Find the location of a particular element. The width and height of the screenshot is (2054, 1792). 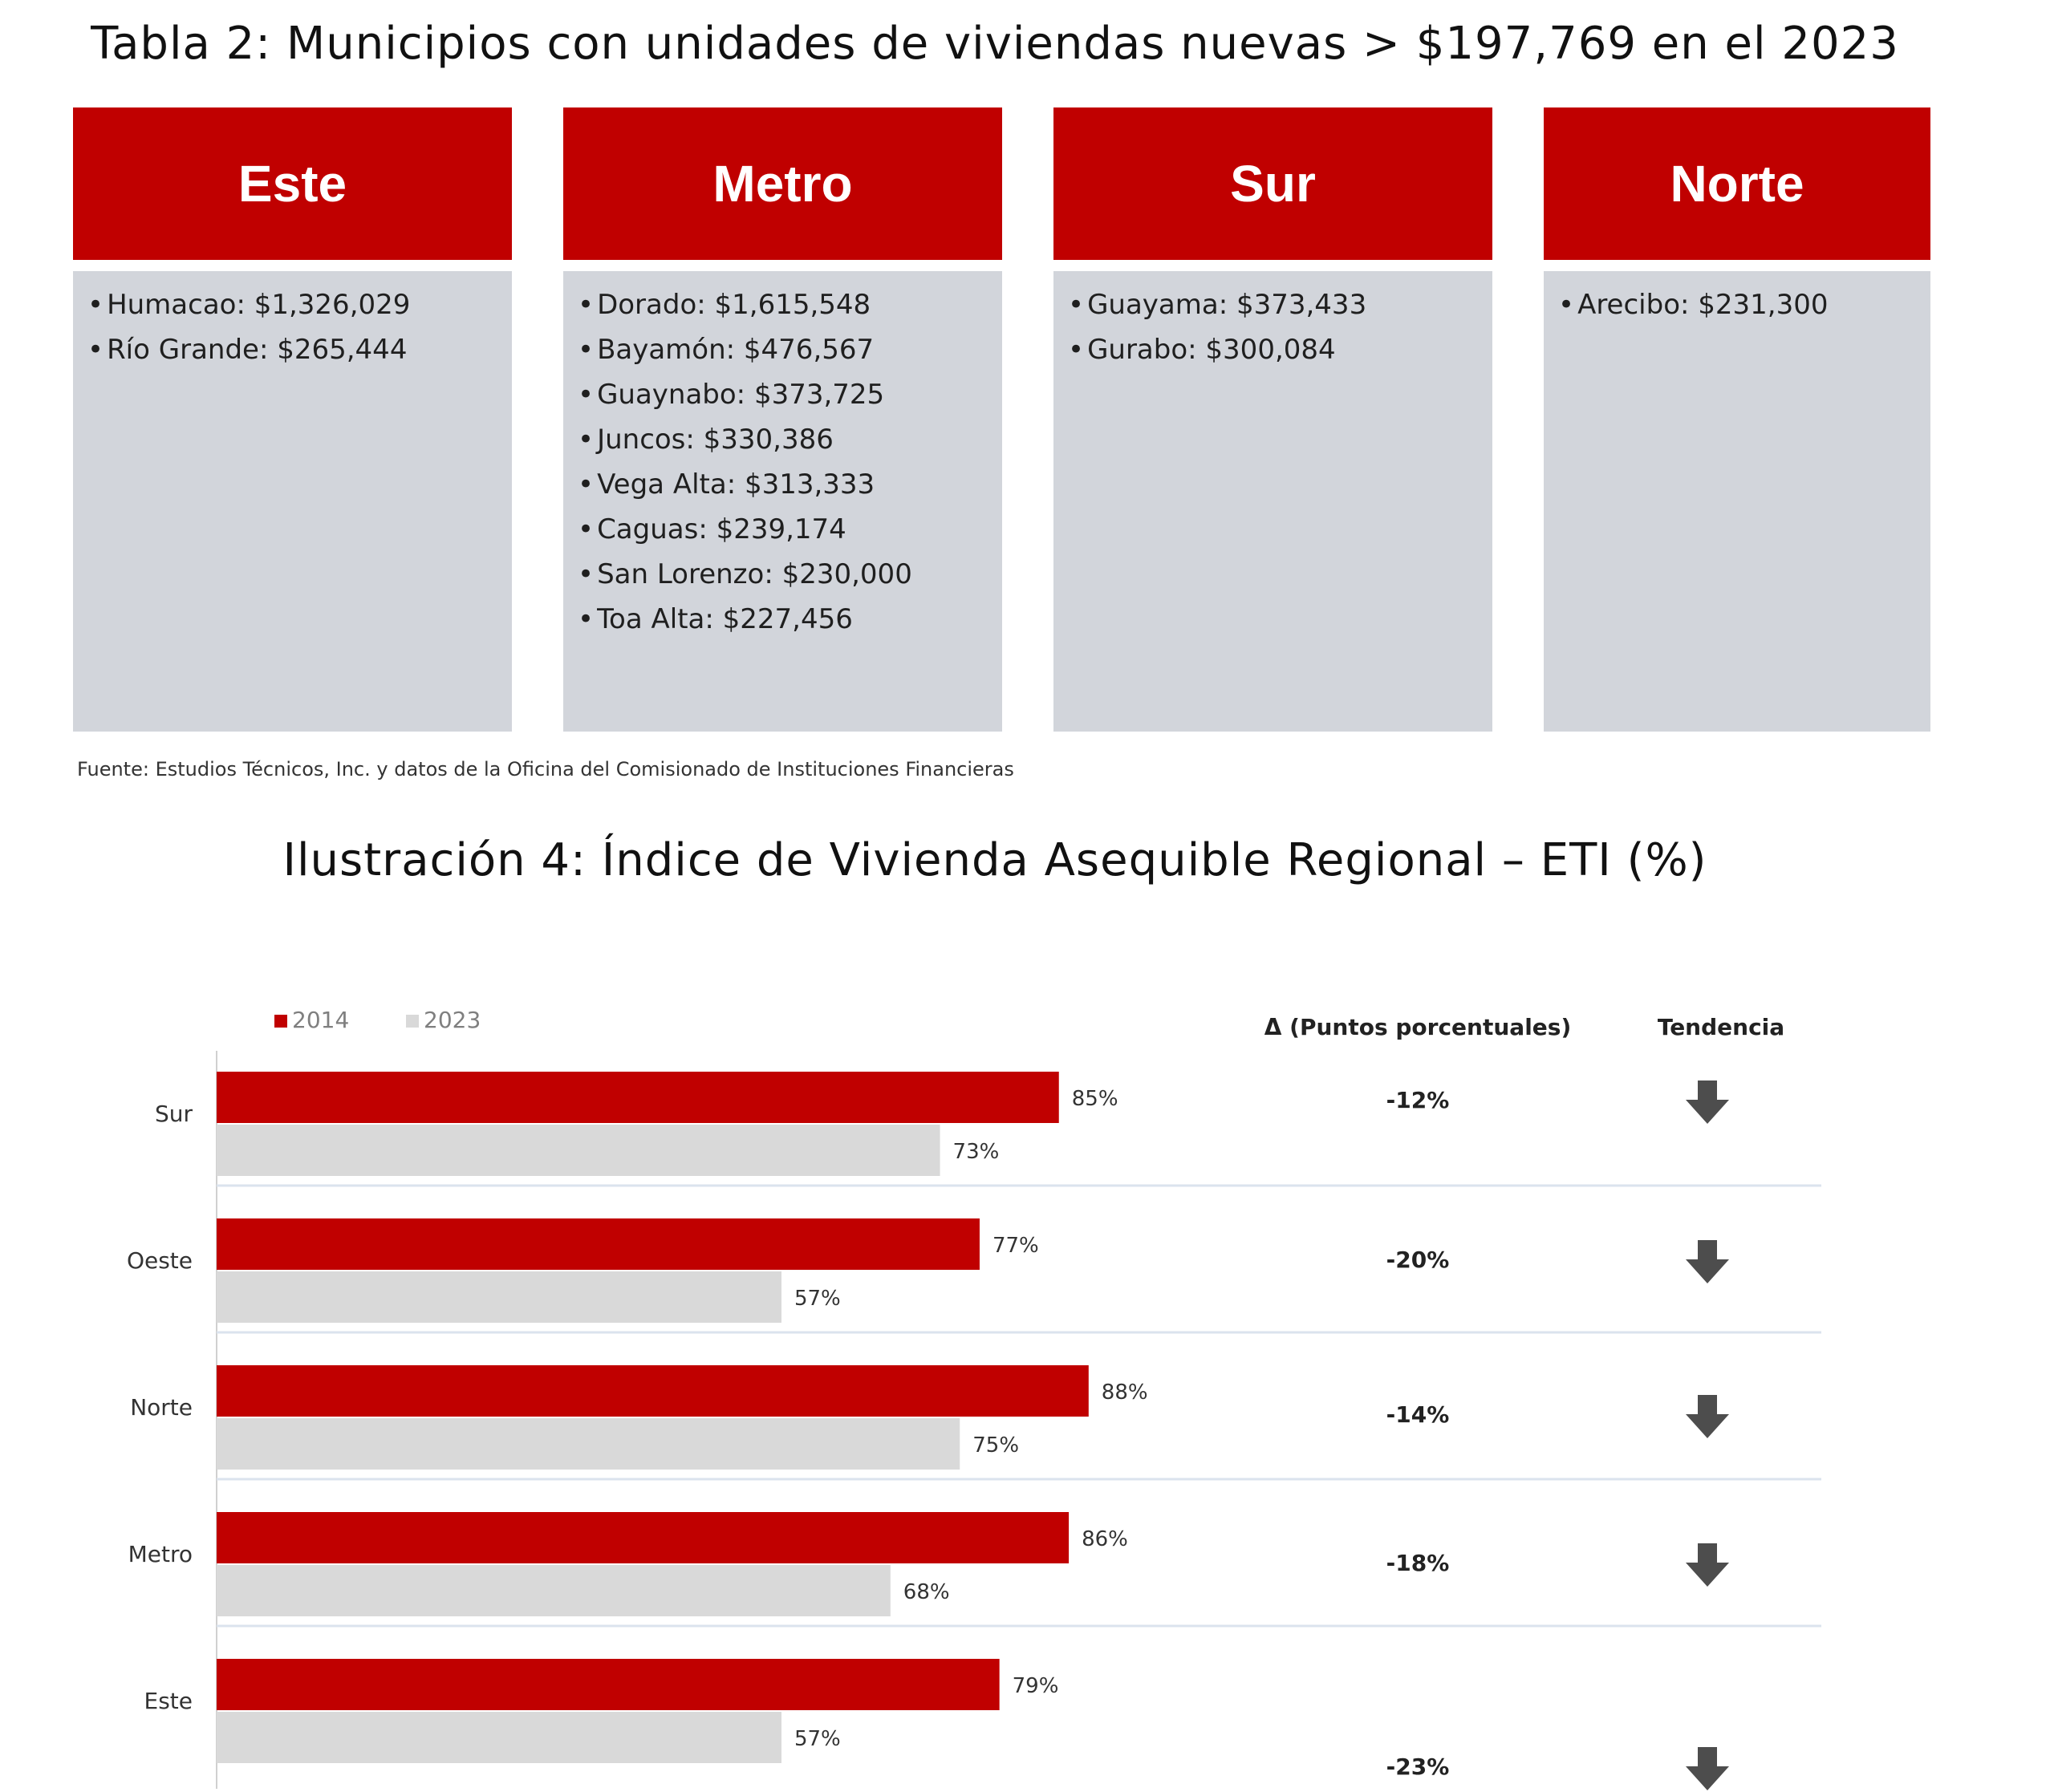

data-label: 86% is located at coordinates (1105, 1539).